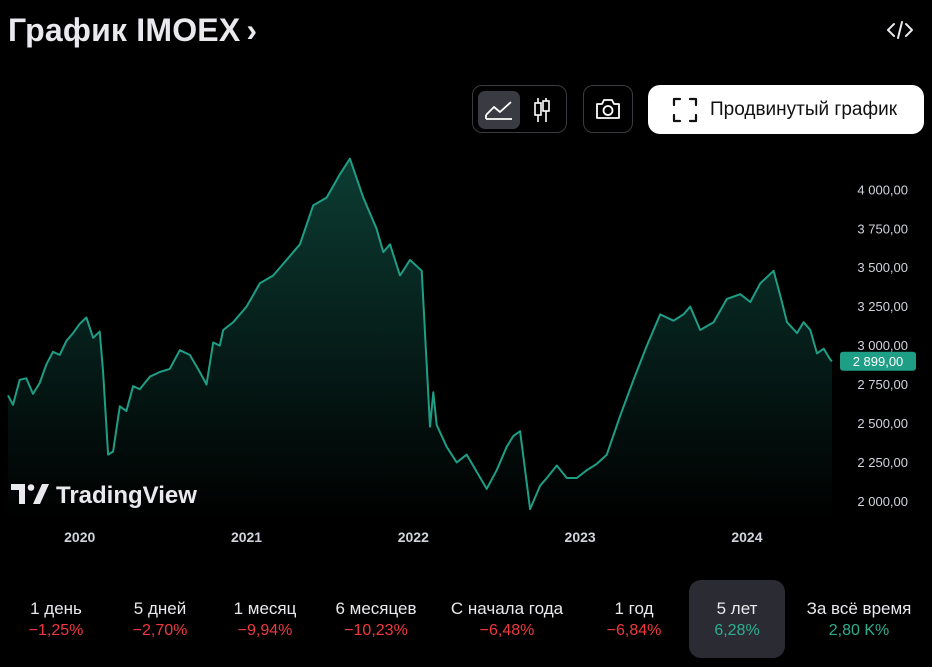  I want to click on period-label: 5 лет, so click(737, 608).